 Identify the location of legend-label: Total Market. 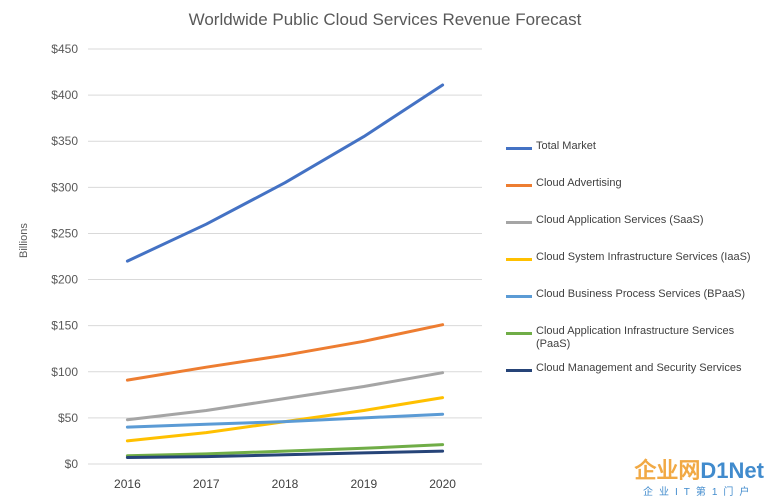
(566, 146).